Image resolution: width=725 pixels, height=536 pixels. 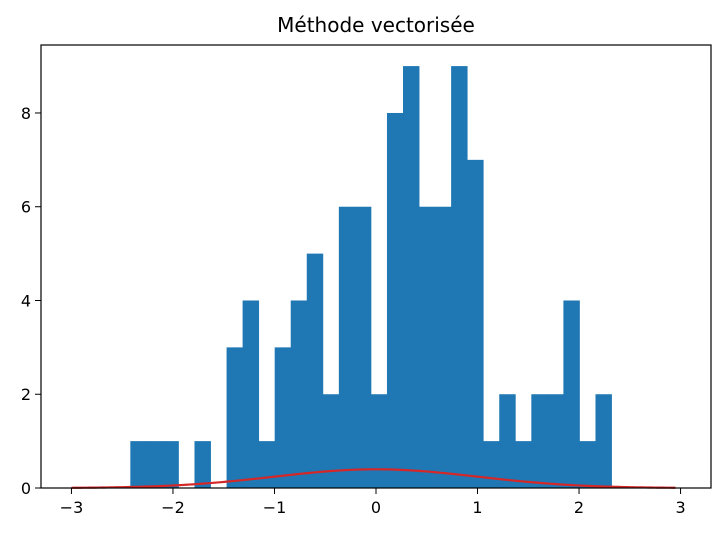 I want to click on y-tick-label: 2, so click(x=26, y=394).